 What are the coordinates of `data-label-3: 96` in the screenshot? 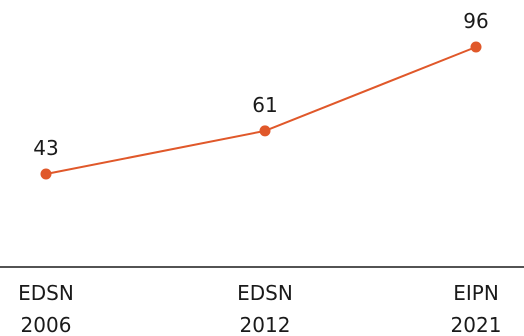 It's located at (475, 21).